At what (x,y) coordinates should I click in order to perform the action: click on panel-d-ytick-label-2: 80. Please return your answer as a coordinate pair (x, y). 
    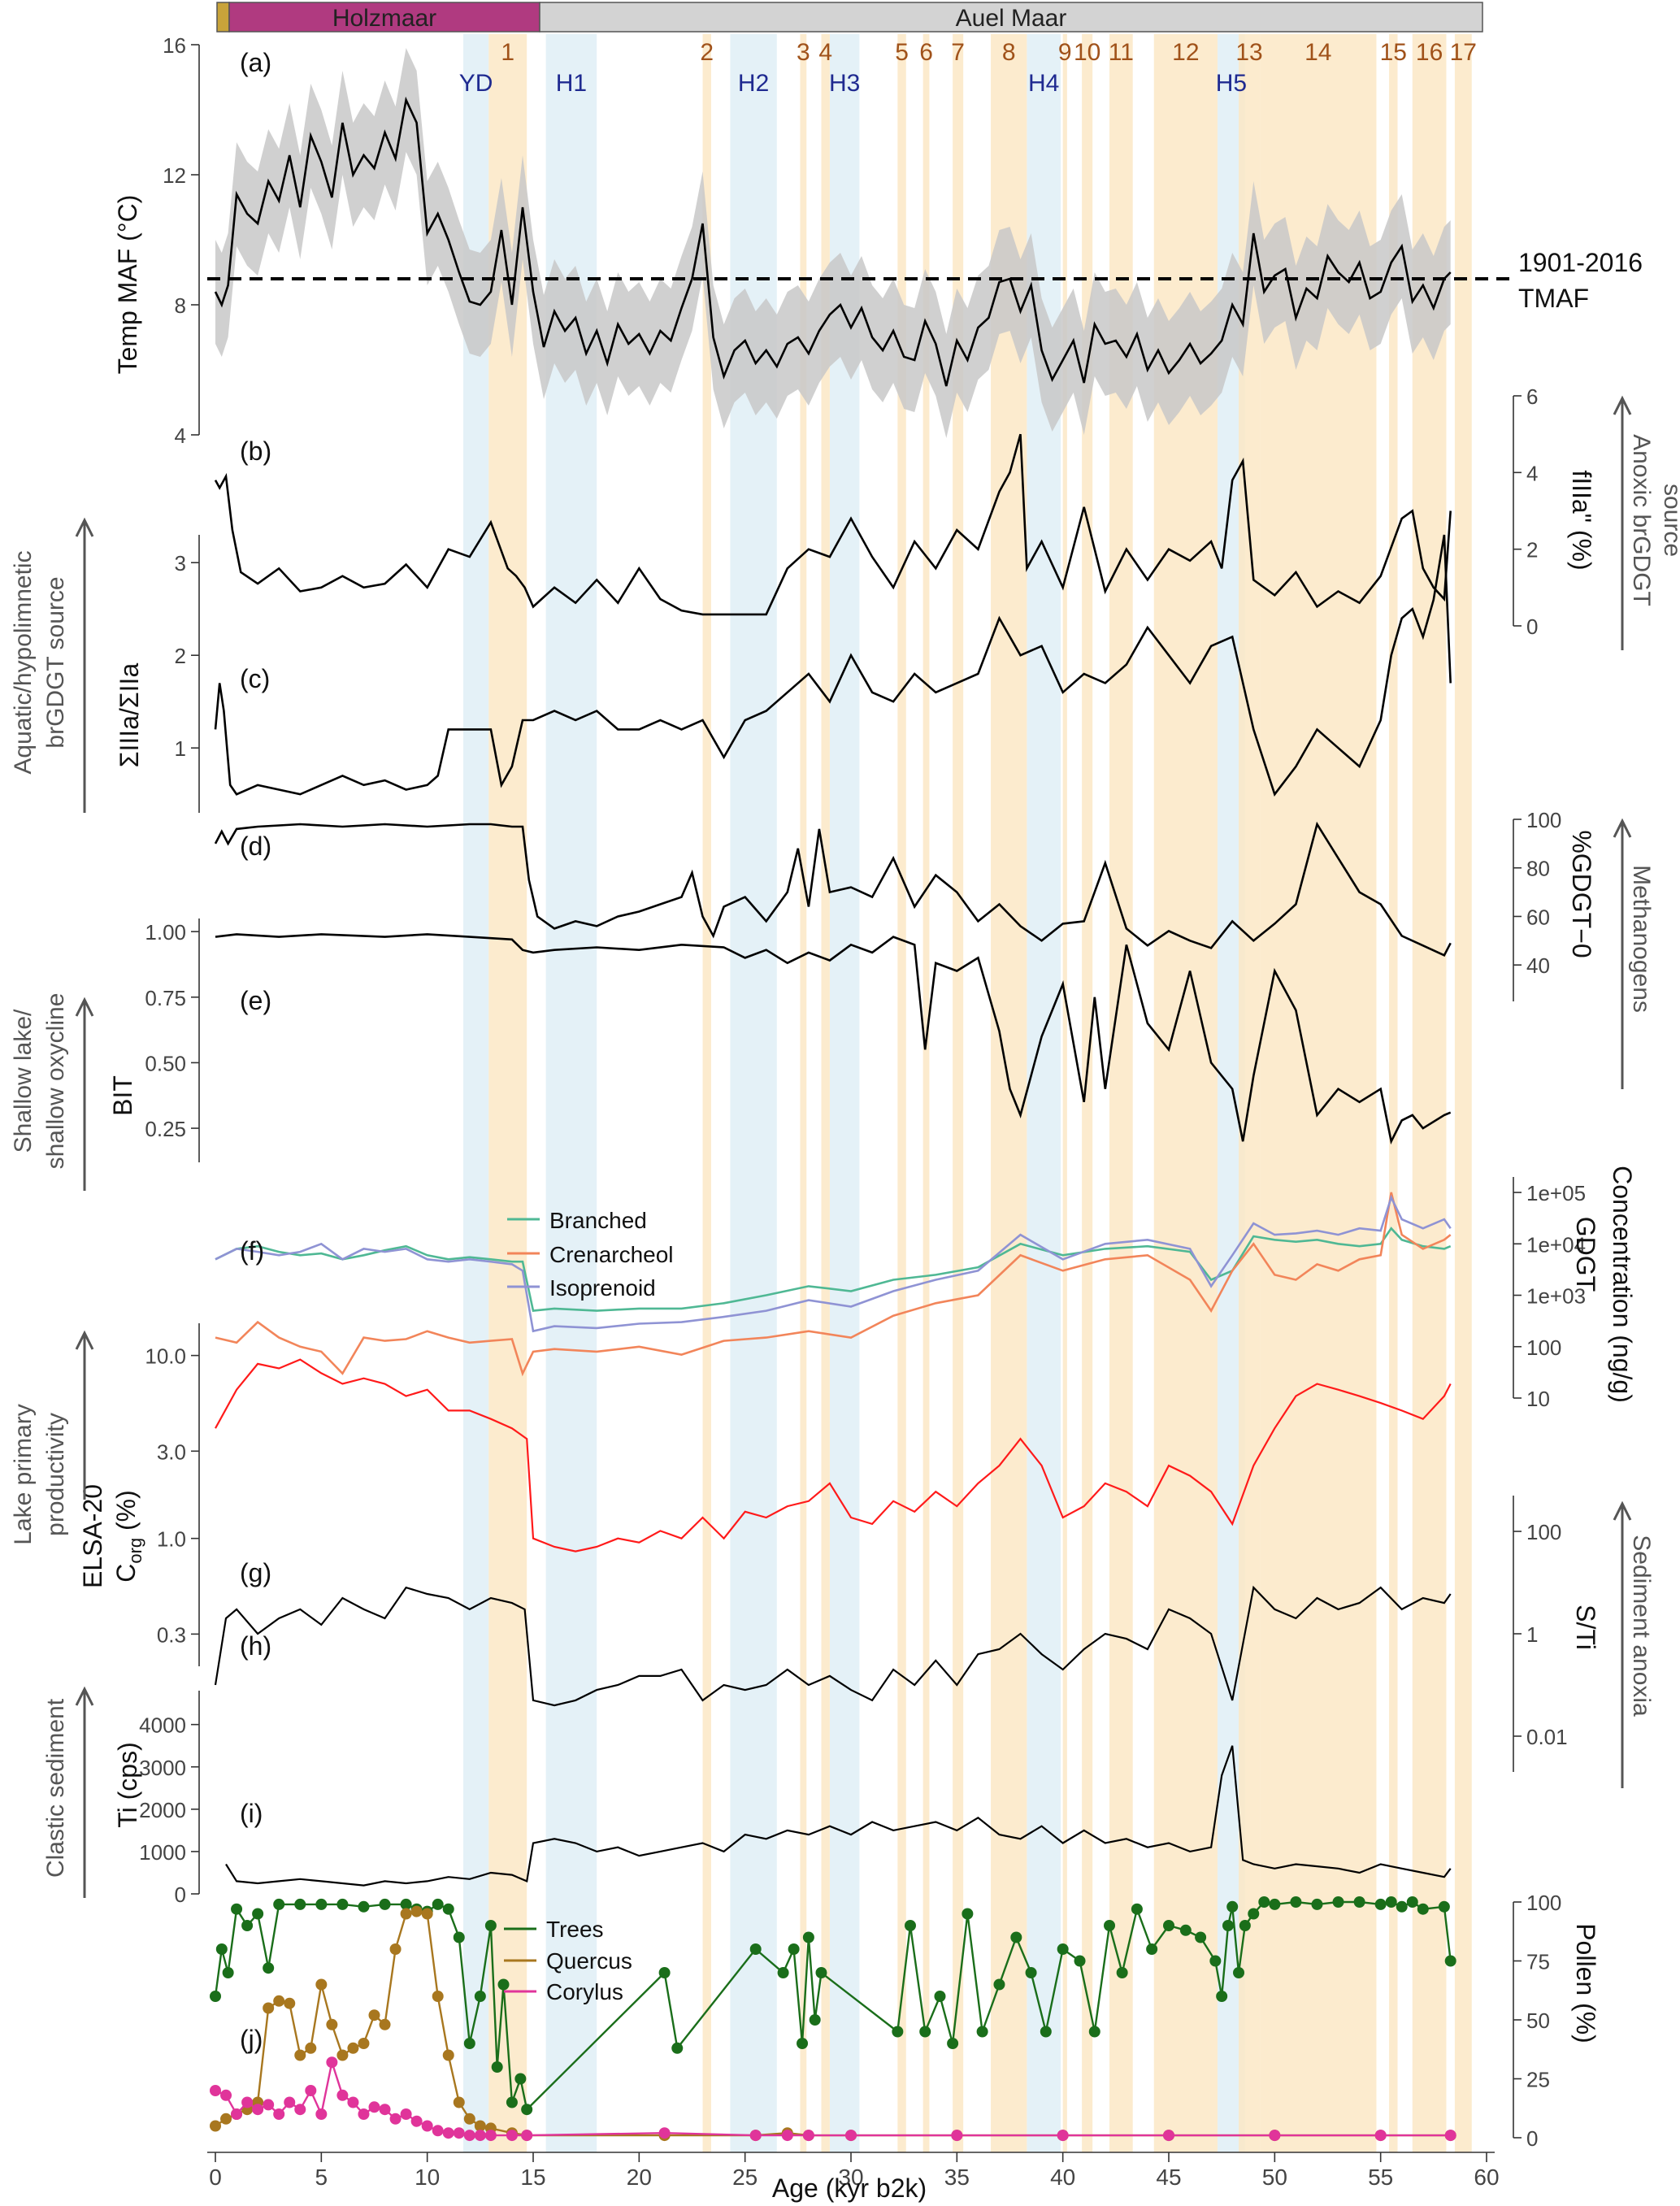
    Looking at the image, I should click on (1538, 869).